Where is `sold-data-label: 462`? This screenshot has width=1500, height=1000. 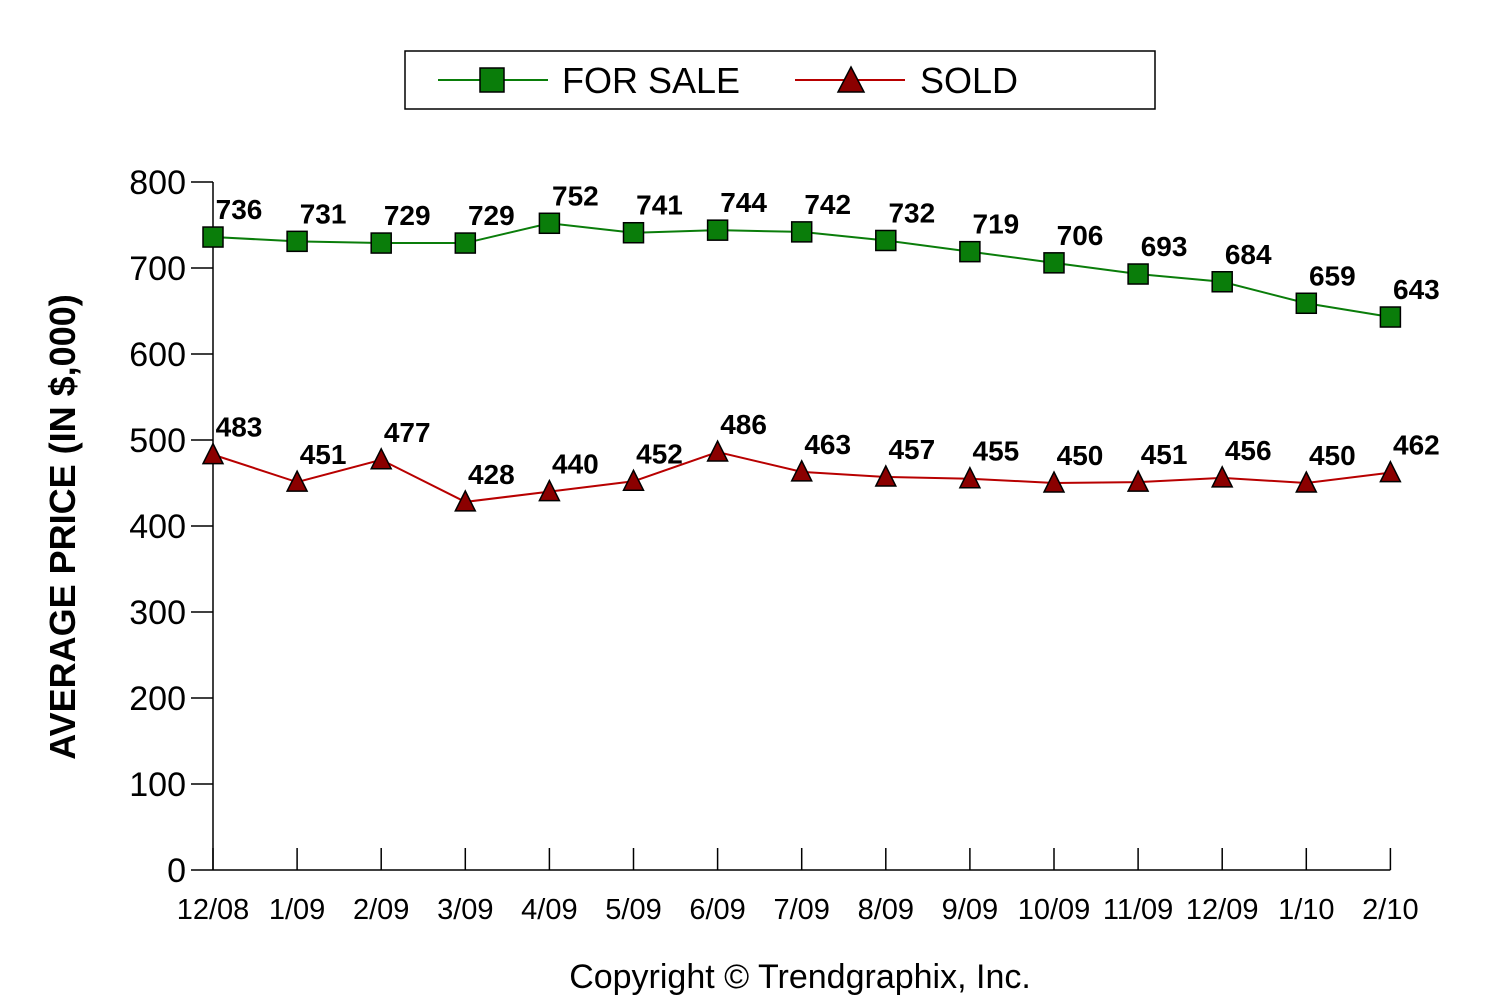 sold-data-label: 462 is located at coordinates (1416, 445).